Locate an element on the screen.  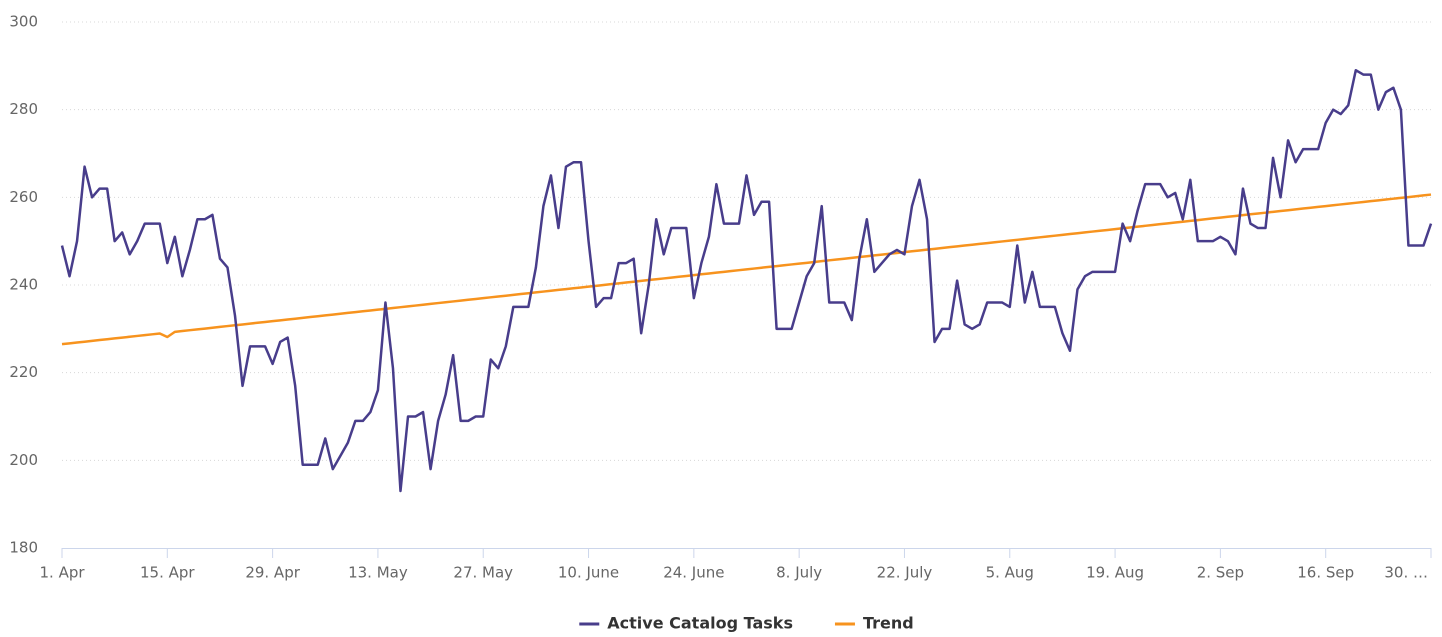
x-tick-label: 1. Apr is located at coordinates (62, 573).